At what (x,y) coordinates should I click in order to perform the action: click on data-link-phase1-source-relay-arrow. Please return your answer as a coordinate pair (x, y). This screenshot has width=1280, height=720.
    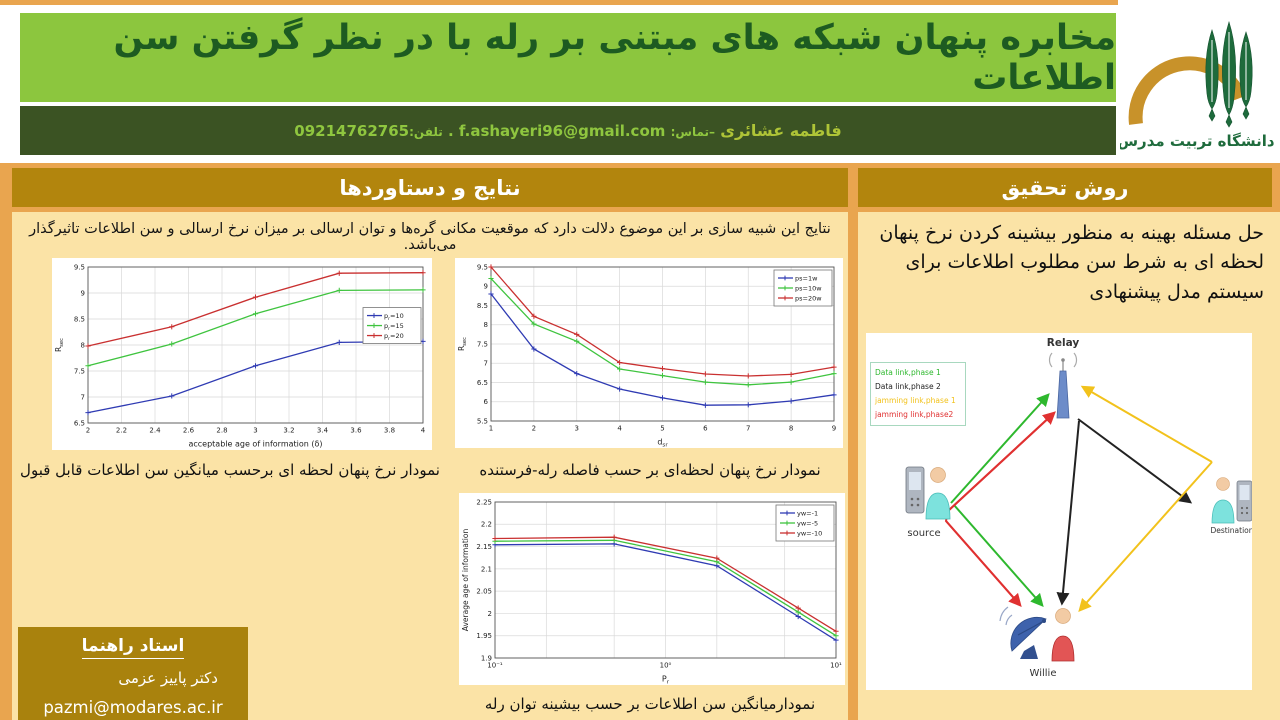
    Looking at the image, I should click on (1000, 448).